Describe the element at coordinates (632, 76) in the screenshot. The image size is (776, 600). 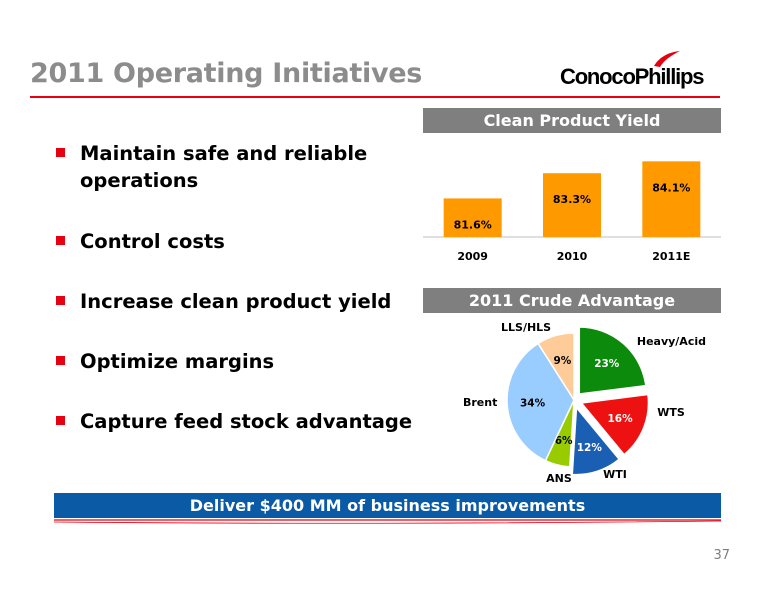
I see `logo-text: ConocoPhillips` at that location.